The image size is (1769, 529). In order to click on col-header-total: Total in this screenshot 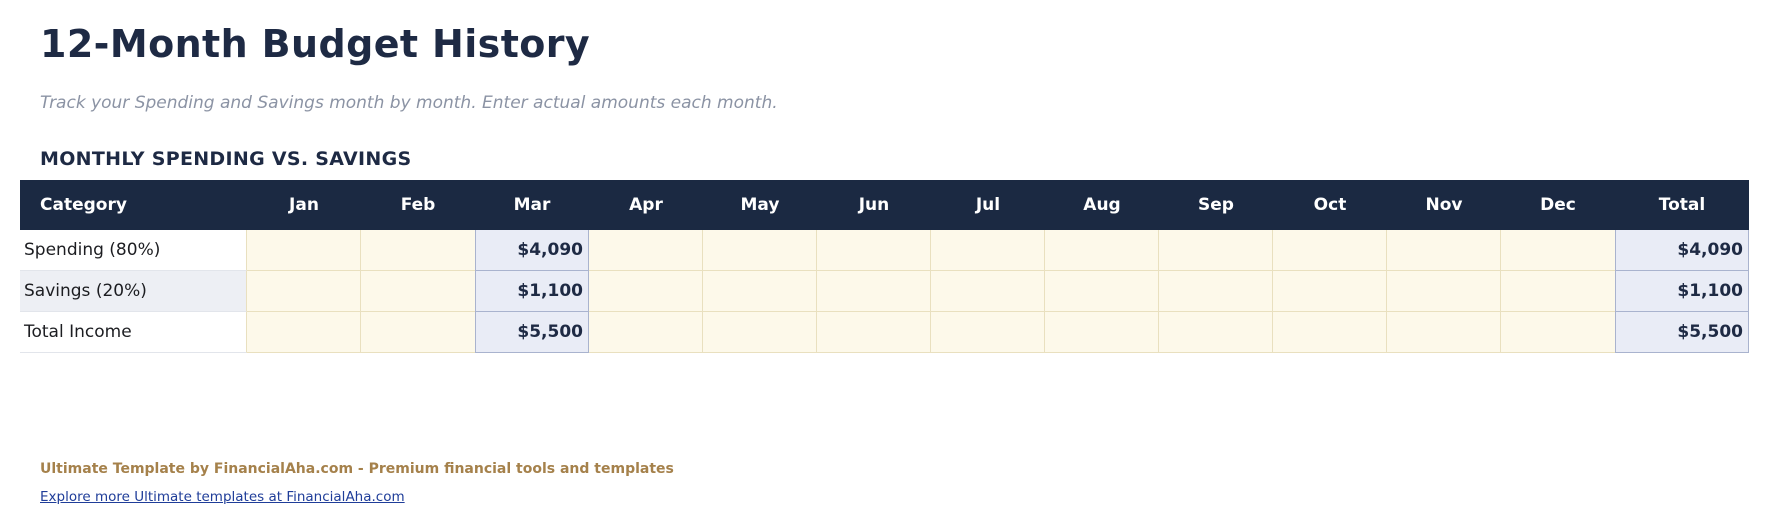, I will do `click(1682, 205)`.